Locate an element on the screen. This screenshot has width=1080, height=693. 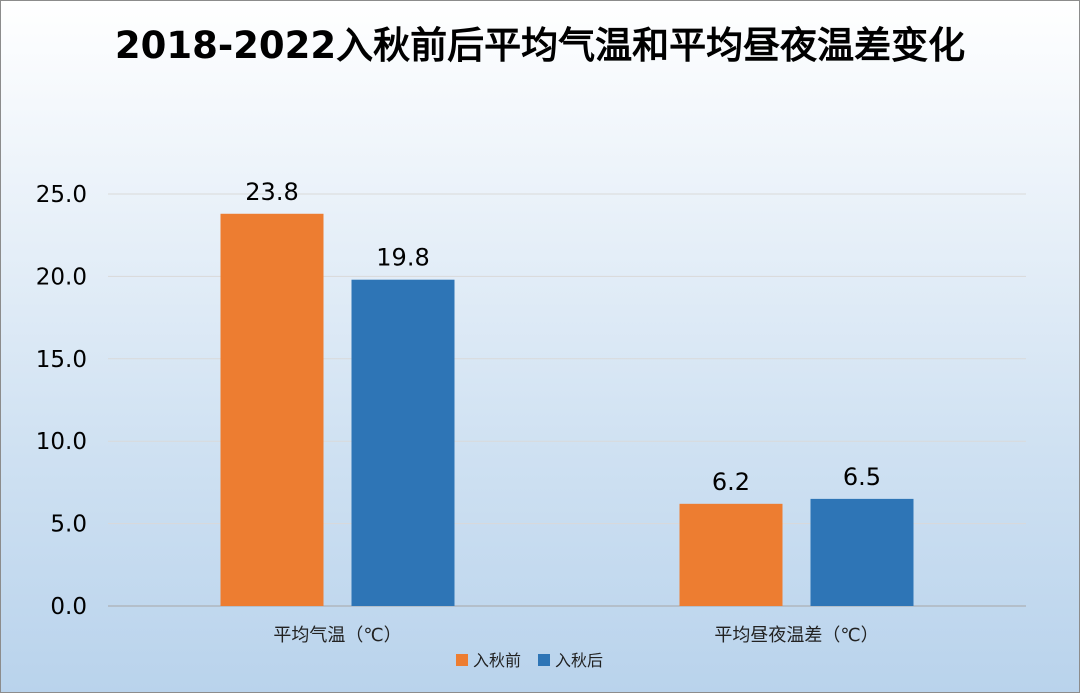
x-category-label: 平均昼夜温差（℃） is located at coordinates (796, 635).